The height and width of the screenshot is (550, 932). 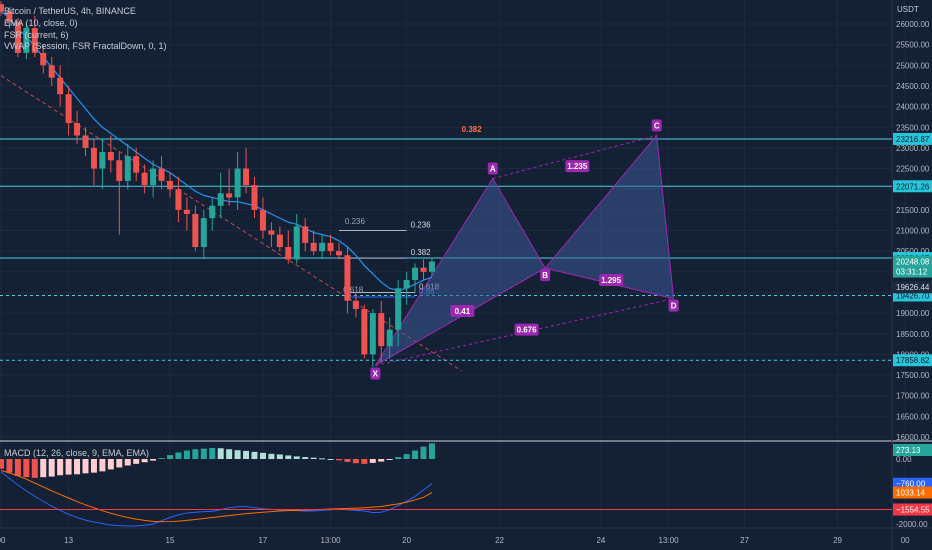 I want to click on time-axis-tick: 17, so click(x=262, y=540).